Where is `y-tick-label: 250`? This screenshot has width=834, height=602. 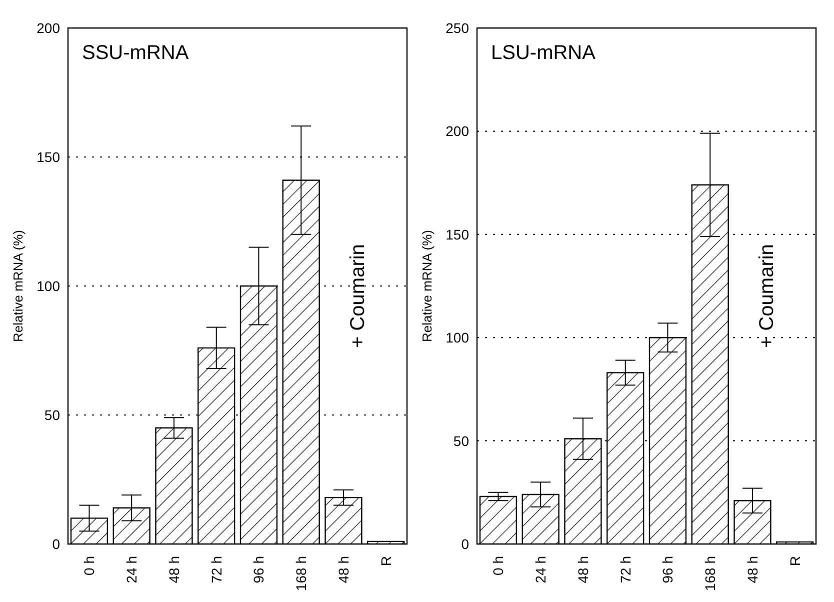 y-tick-label: 250 is located at coordinates (458, 28).